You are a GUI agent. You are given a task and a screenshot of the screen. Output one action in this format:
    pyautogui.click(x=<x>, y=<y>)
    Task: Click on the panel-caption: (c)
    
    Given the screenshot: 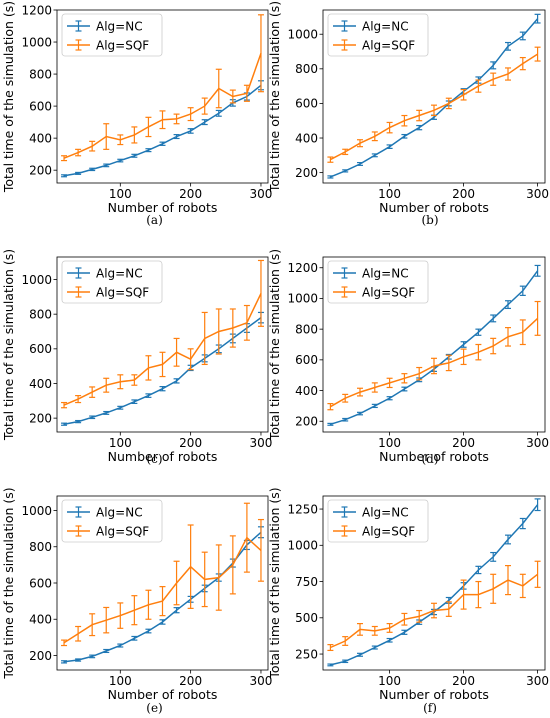 What is the action you would take?
    pyautogui.click(x=154, y=459)
    